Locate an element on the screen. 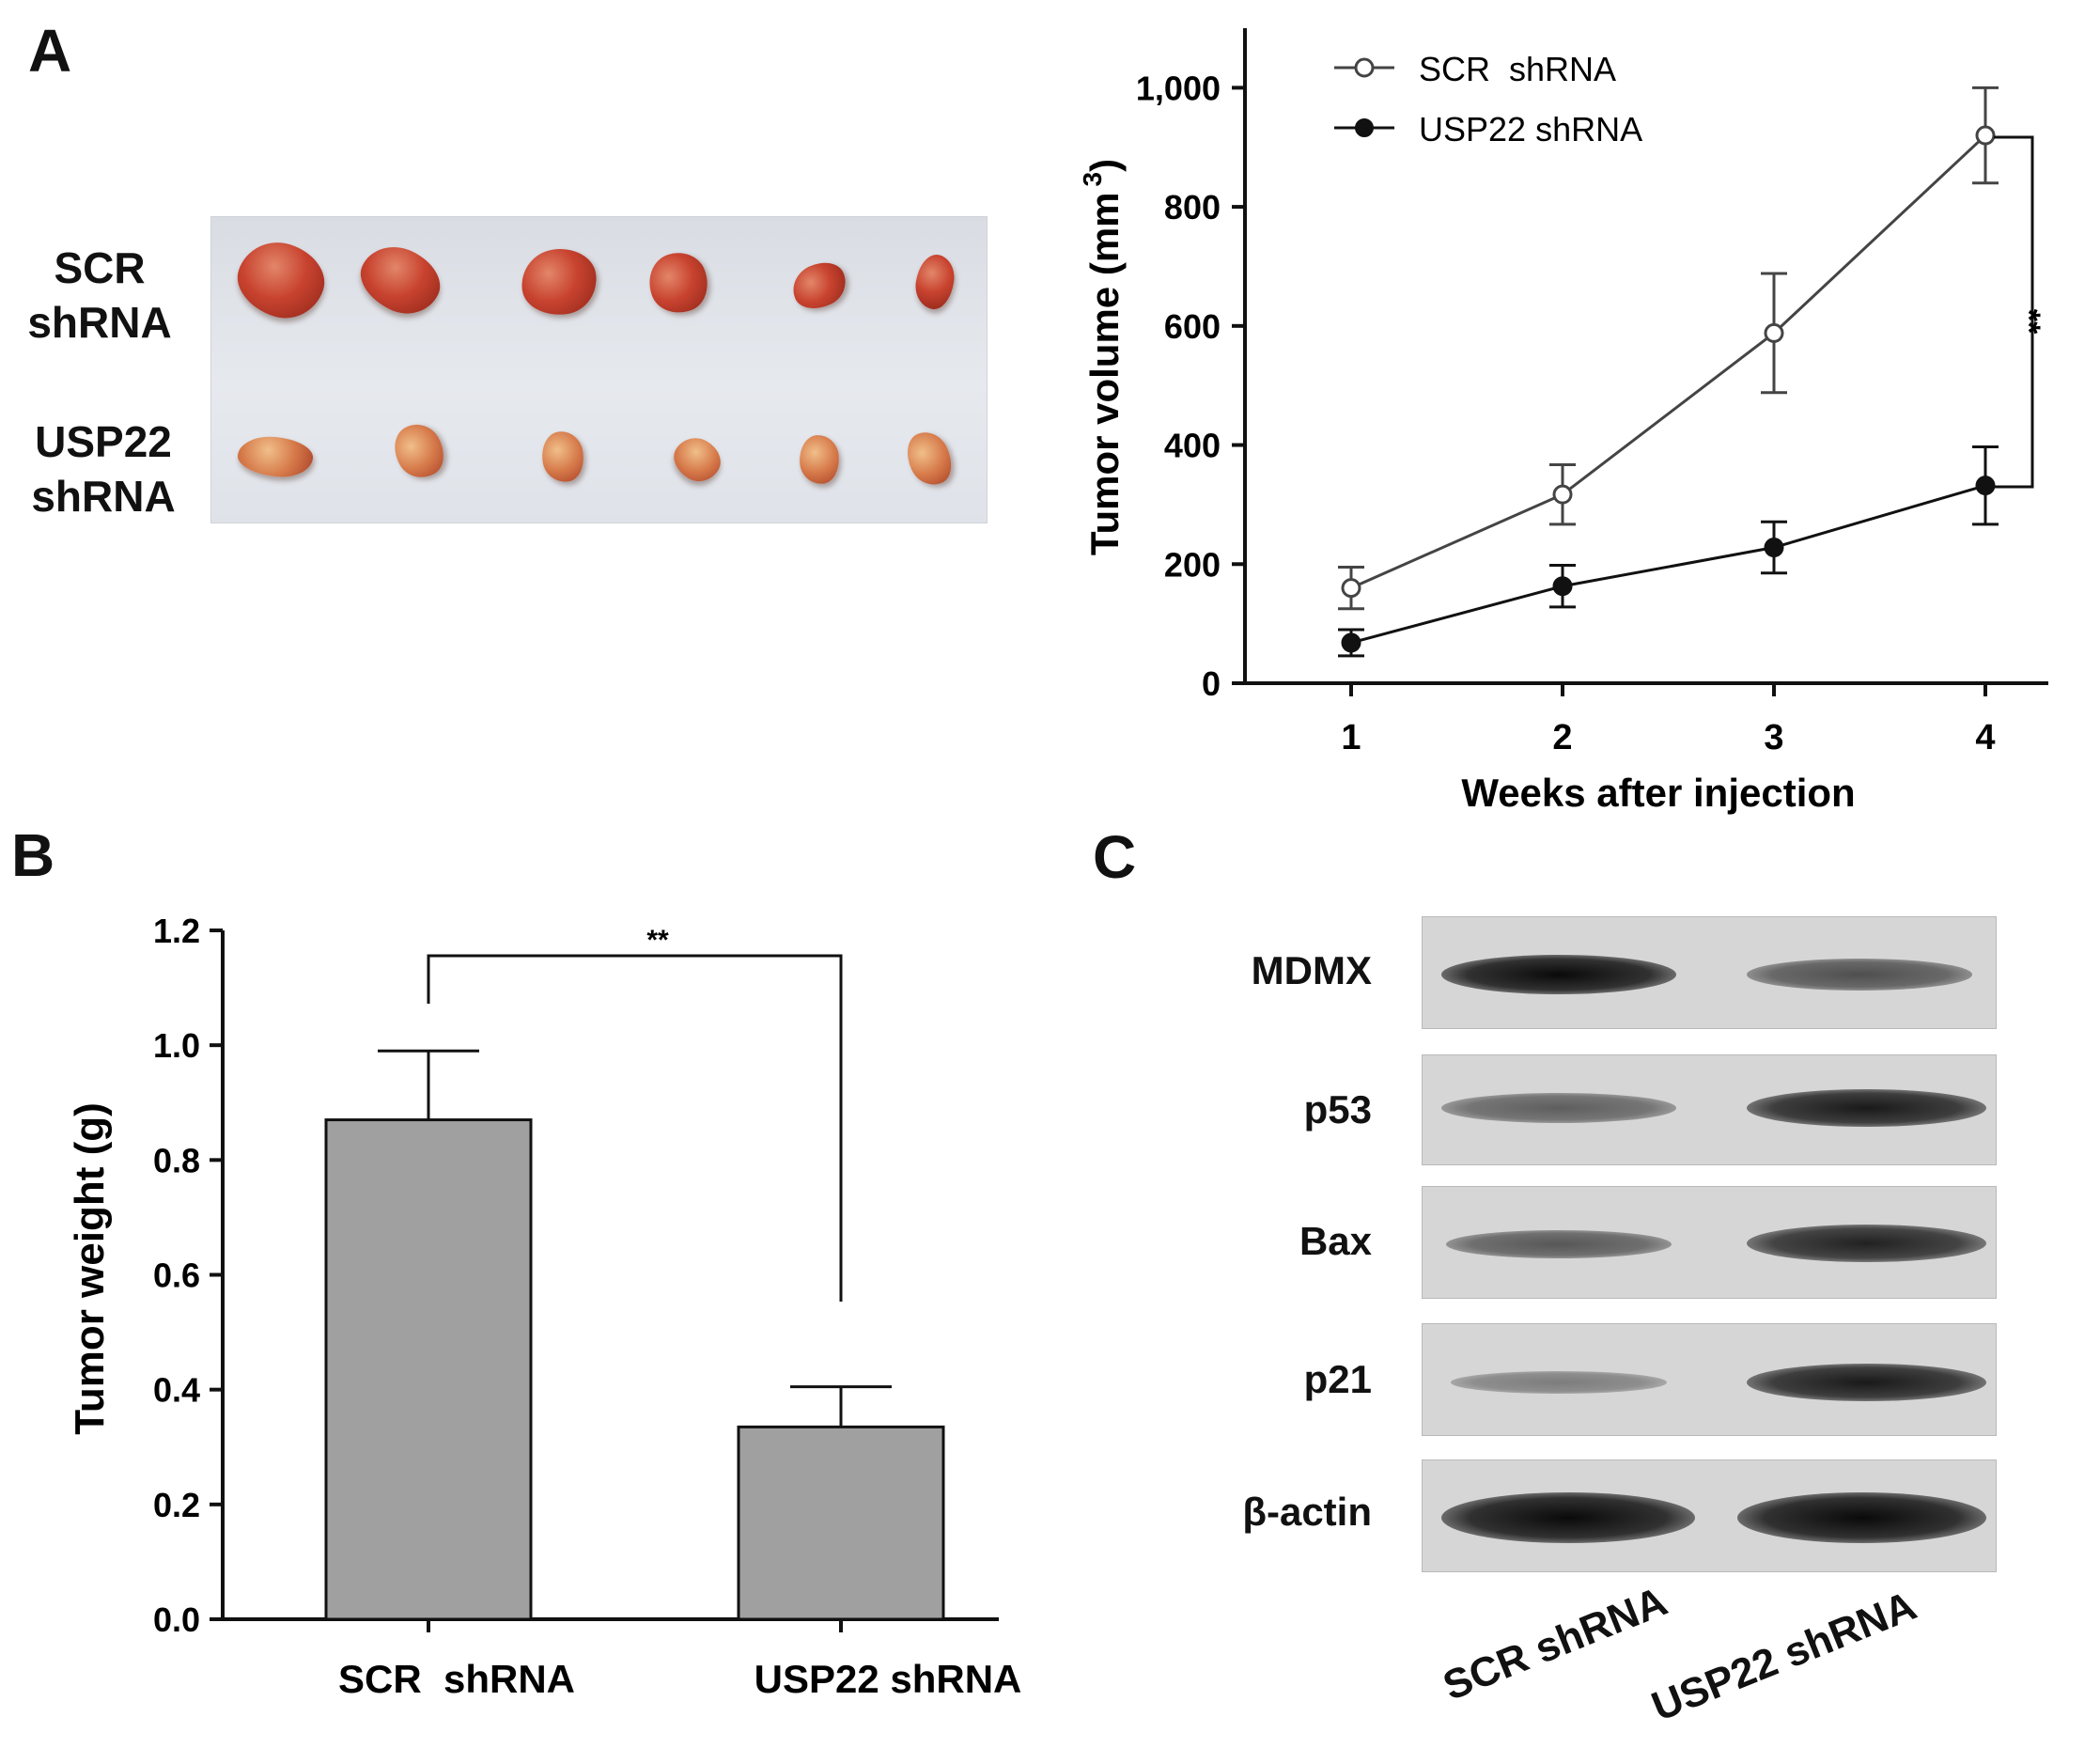 The image size is (2100, 1748). blot-strip-beta-actin is located at coordinates (1709, 1516).